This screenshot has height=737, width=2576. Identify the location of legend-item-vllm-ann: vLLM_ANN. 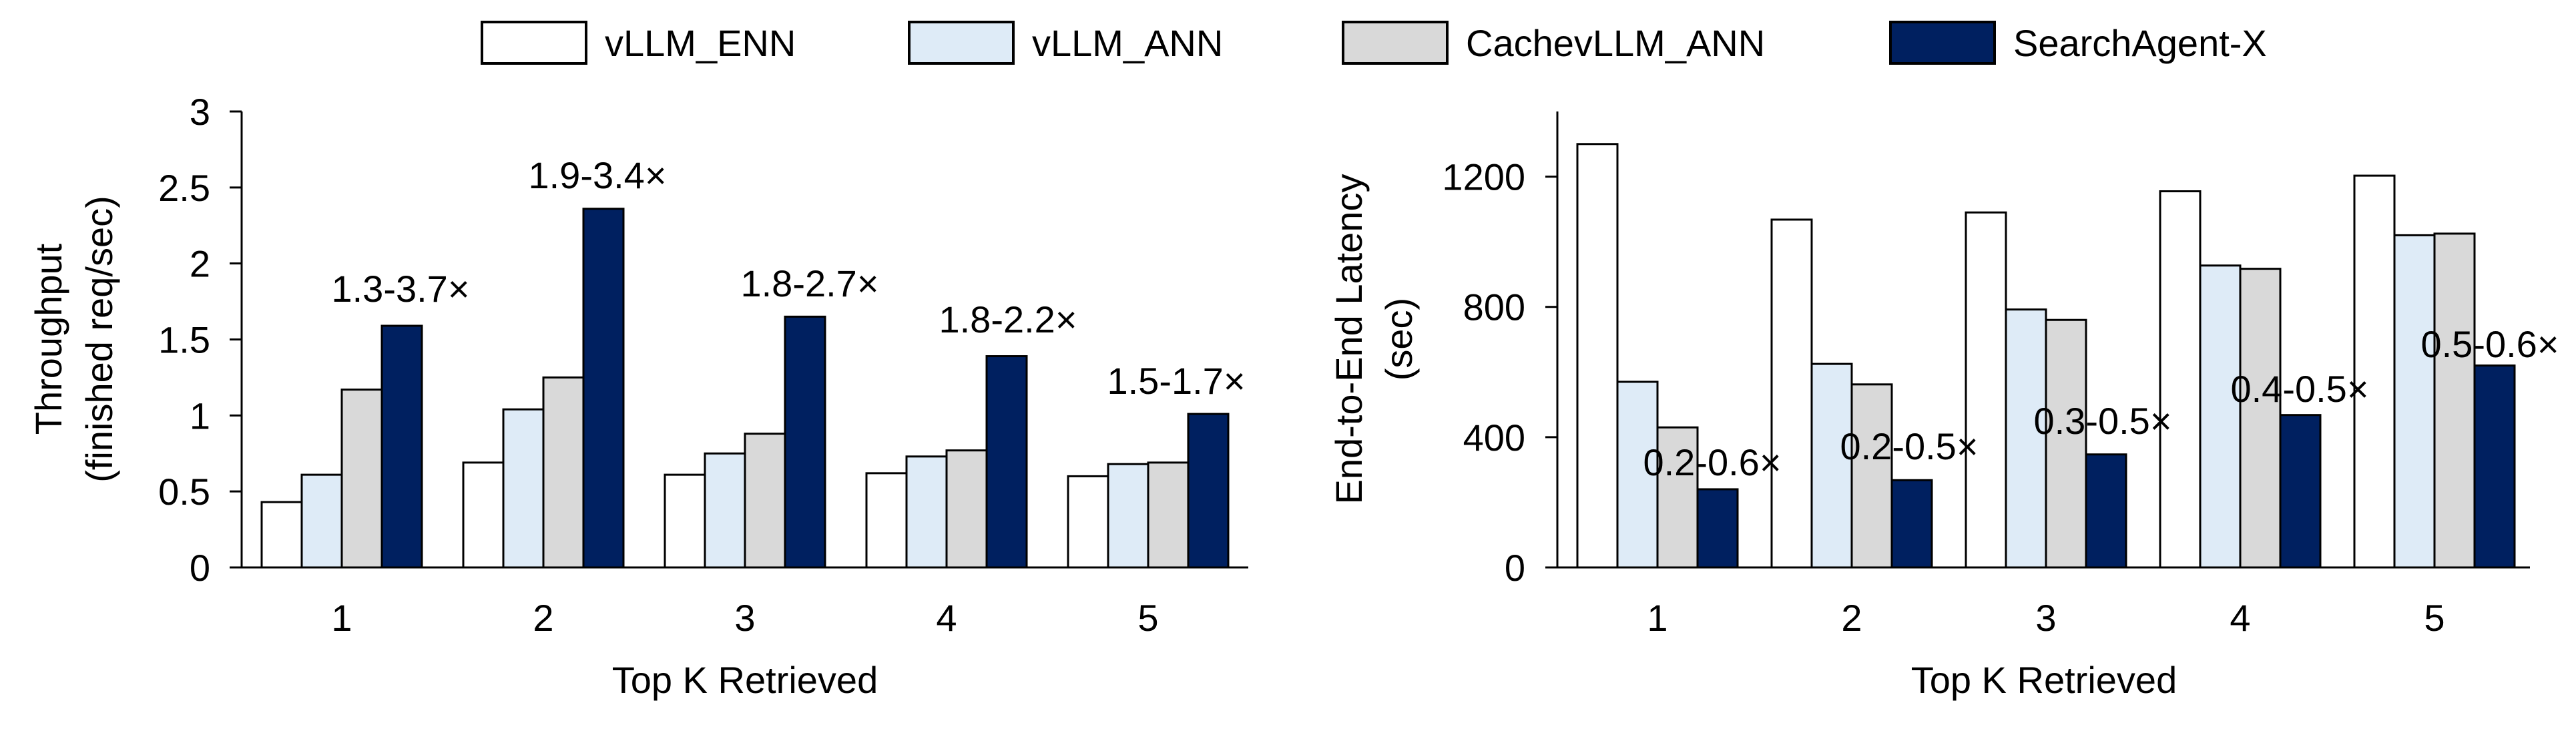
(1065, 43).